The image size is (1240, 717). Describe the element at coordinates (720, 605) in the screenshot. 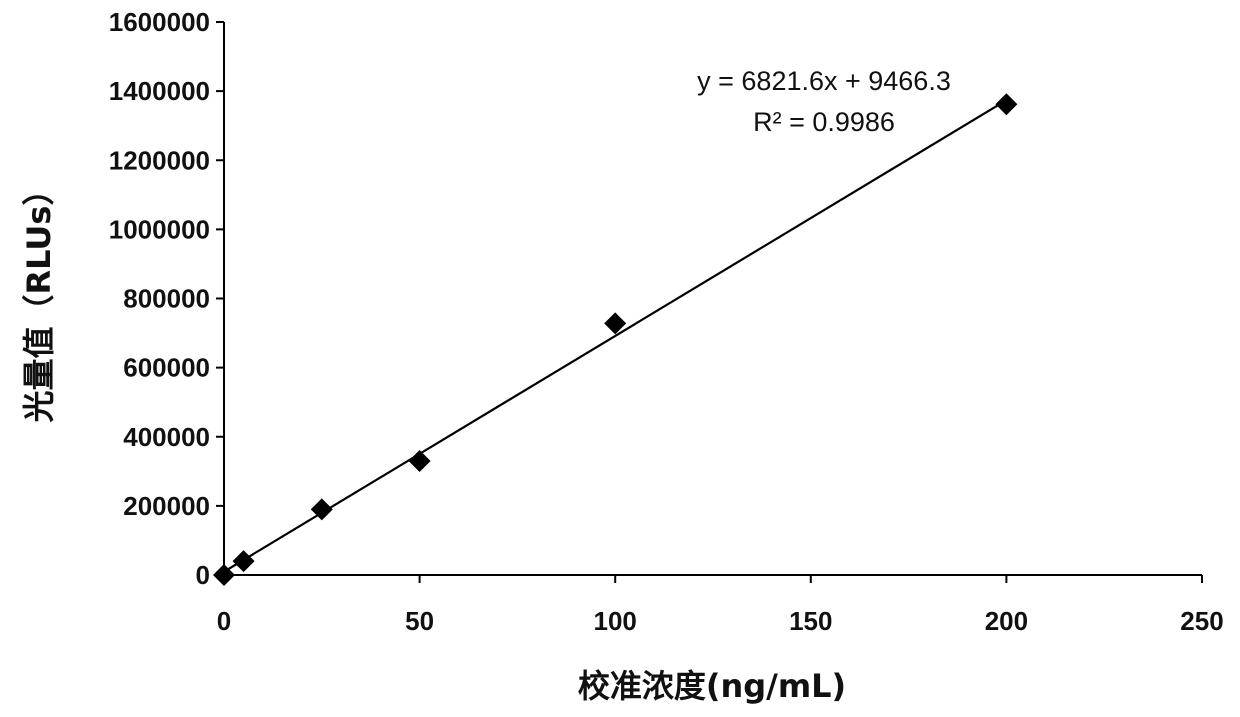

I see `x-axis-ticks: 0 50 100 150 200 250` at that location.